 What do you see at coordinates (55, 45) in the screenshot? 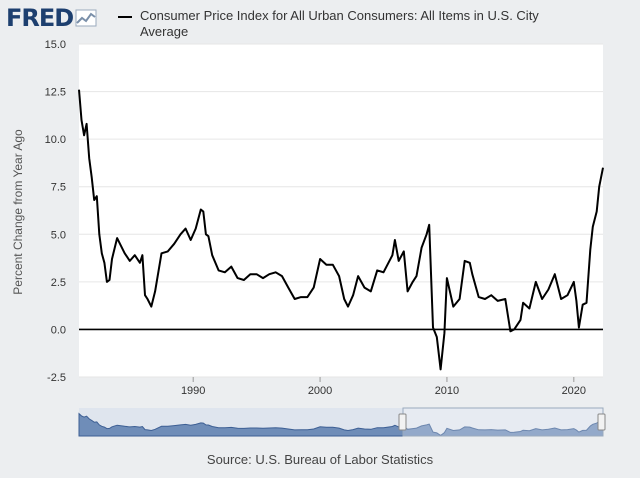
I see `y-tick-label: 15.0` at bounding box center [55, 45].